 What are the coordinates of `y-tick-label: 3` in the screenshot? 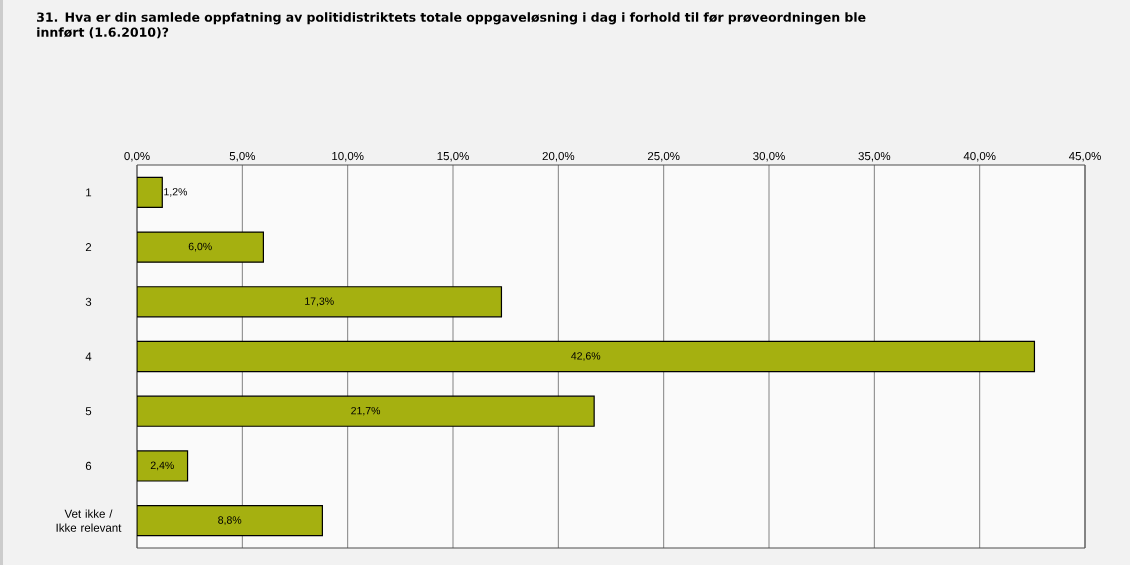 It's located at (88, 301).